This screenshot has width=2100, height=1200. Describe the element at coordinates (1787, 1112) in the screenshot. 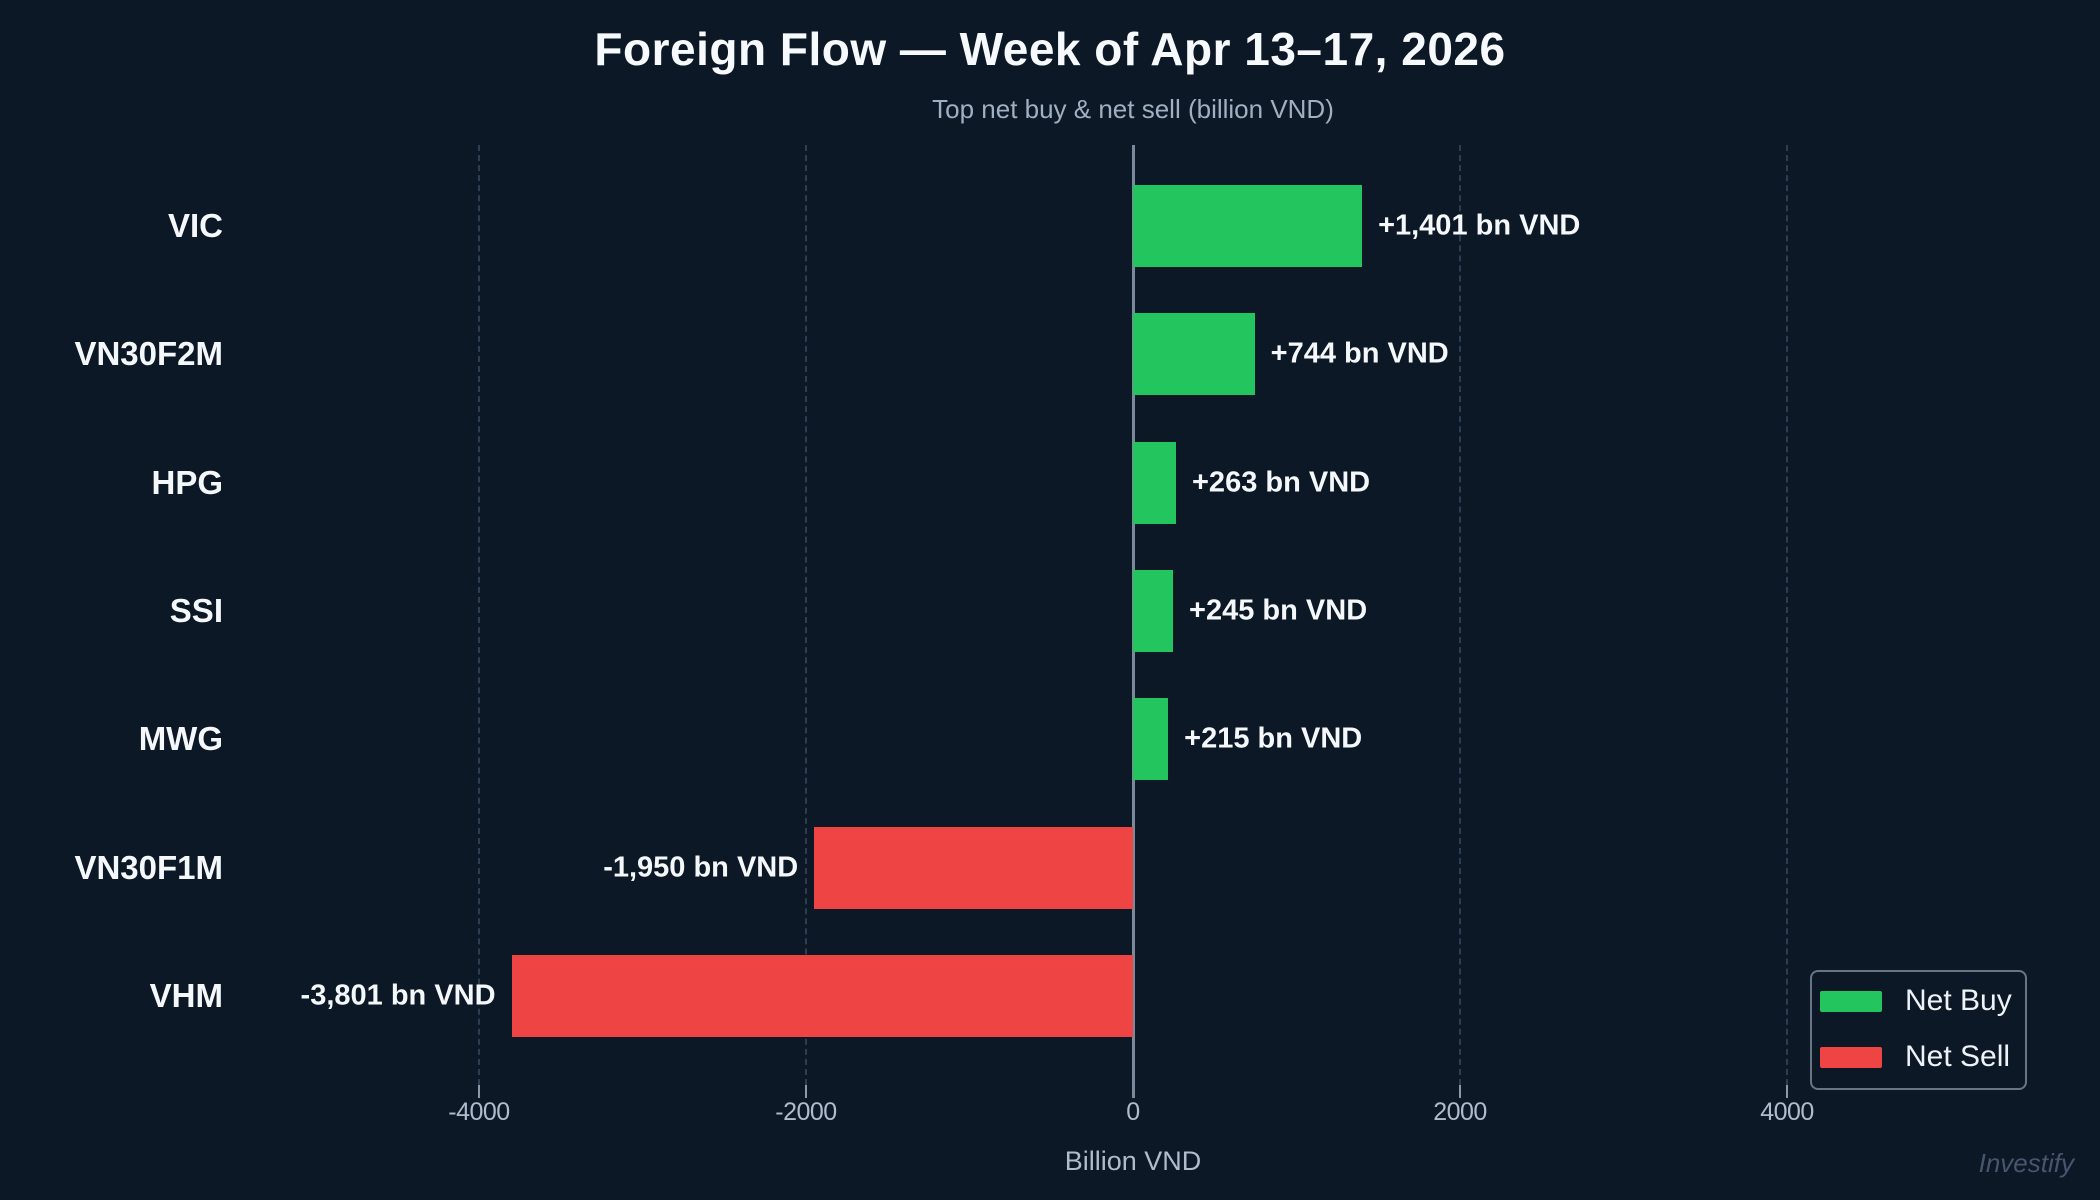

I see `x-tick-label: 4000` at that location.